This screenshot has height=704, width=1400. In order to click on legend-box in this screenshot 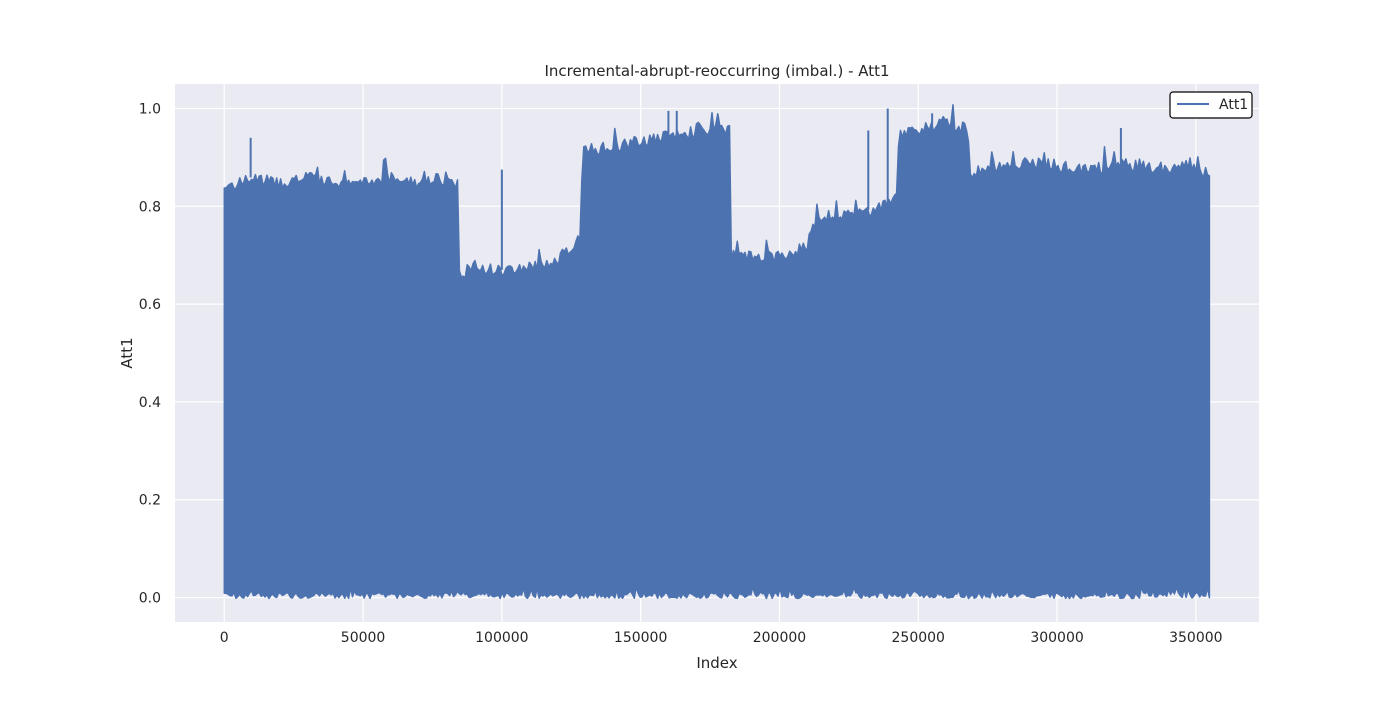, I will do `click(1211, 105)`.